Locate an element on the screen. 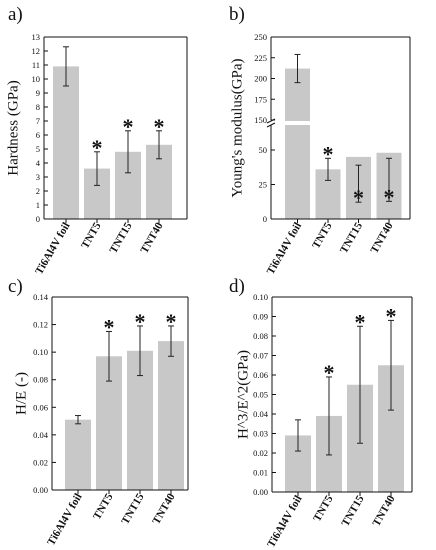  y-tick-label: 8 is located at coordinates (38, 107).